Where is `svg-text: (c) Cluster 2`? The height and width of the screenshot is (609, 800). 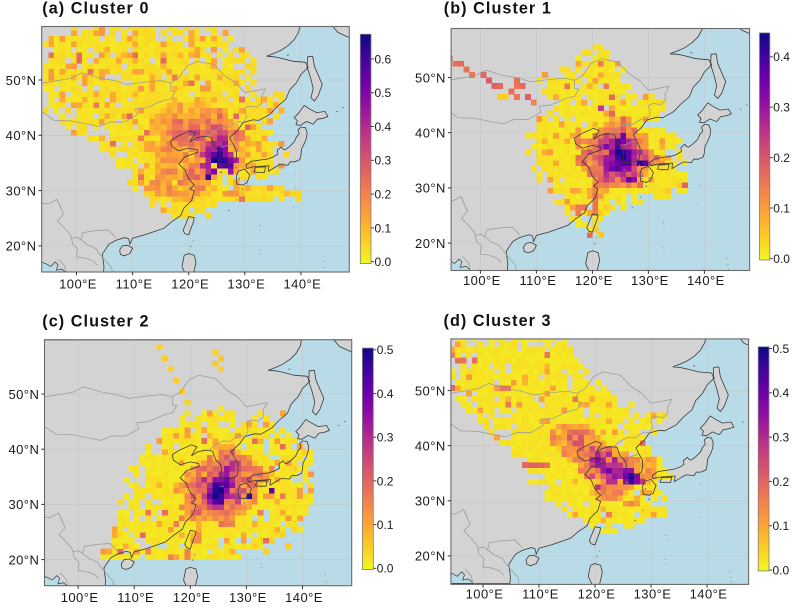
svg-text: (c) Cluster 2 is located at coordinates (95, 322).